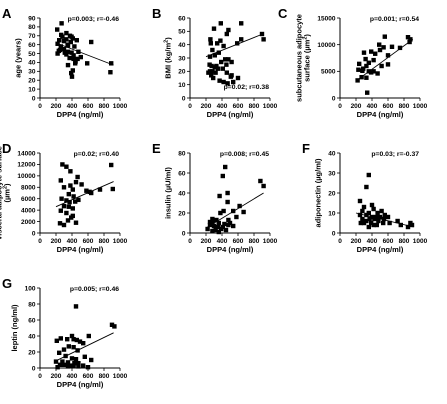 The height and width of the screenshot is (404, 447). I want to click on y-axis-label-line2: (µm2), so click(7, 193).